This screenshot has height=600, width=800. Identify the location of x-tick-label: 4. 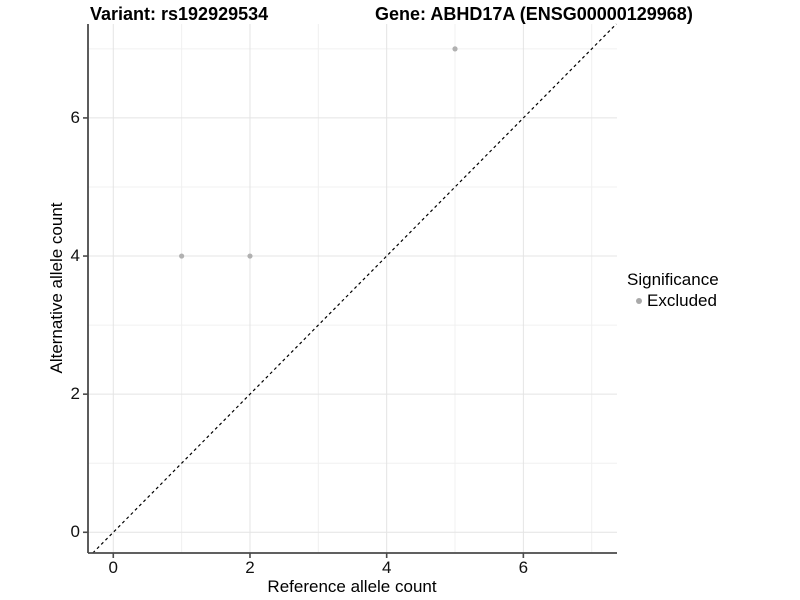
(386, 567).